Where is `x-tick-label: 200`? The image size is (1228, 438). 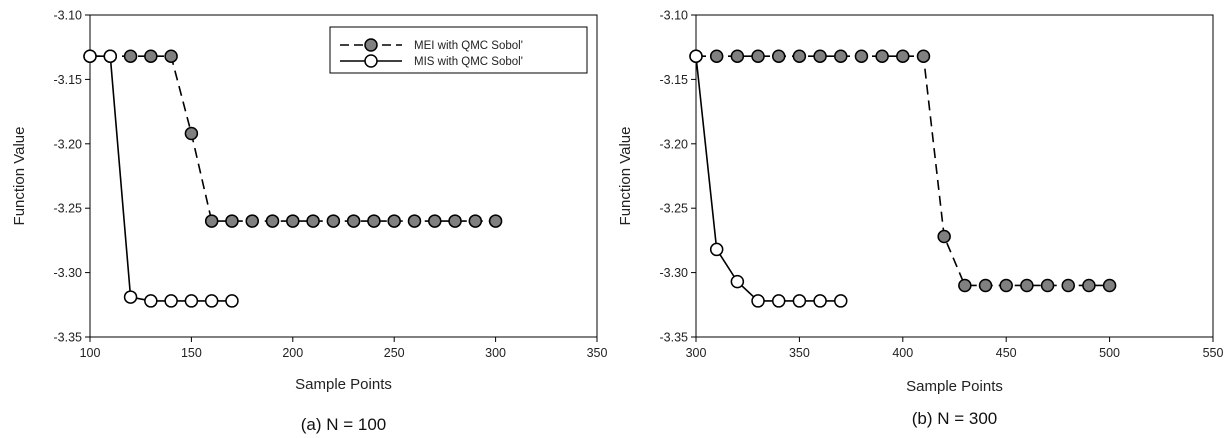 x-tick-label: 200 is located at coordinates (292, 353).